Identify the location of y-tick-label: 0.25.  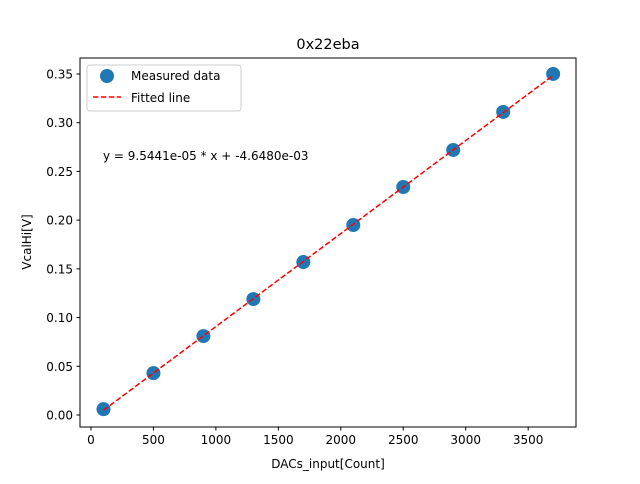
(59, 172).